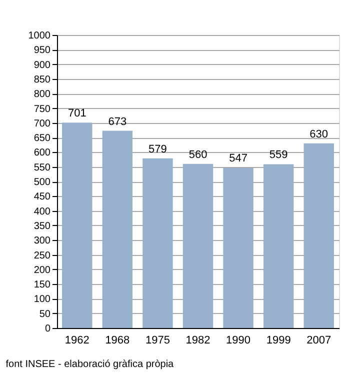 The height and width of the screenshot is (373, 350). Describe the element at coordinates (117, 340) in the screenshot. I see `x-tick-label: 1968` at that location.